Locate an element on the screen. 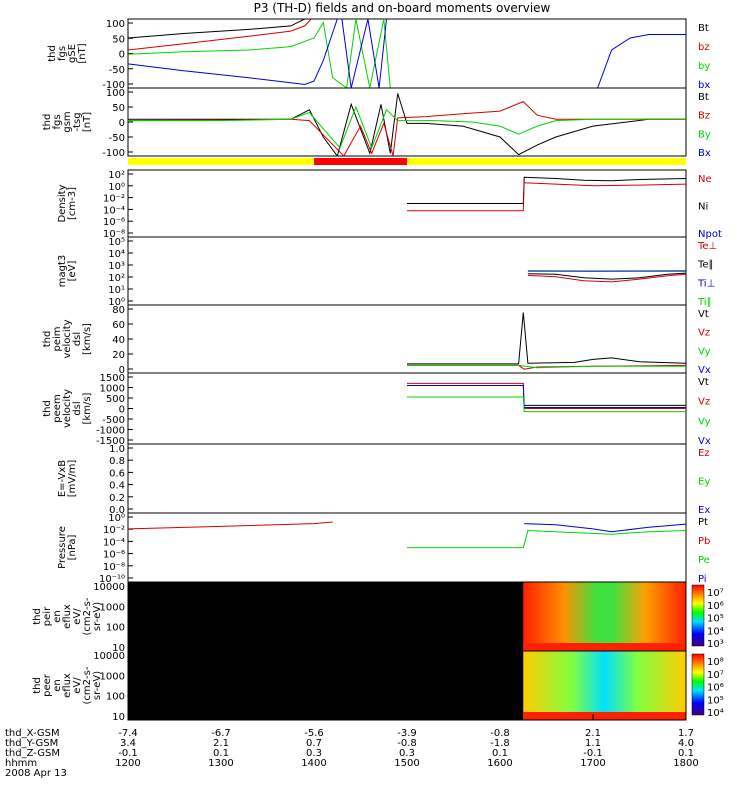 The image size is (750, 800). x-row-label: thd_Z-GSM is located at coordinates (32, 753).